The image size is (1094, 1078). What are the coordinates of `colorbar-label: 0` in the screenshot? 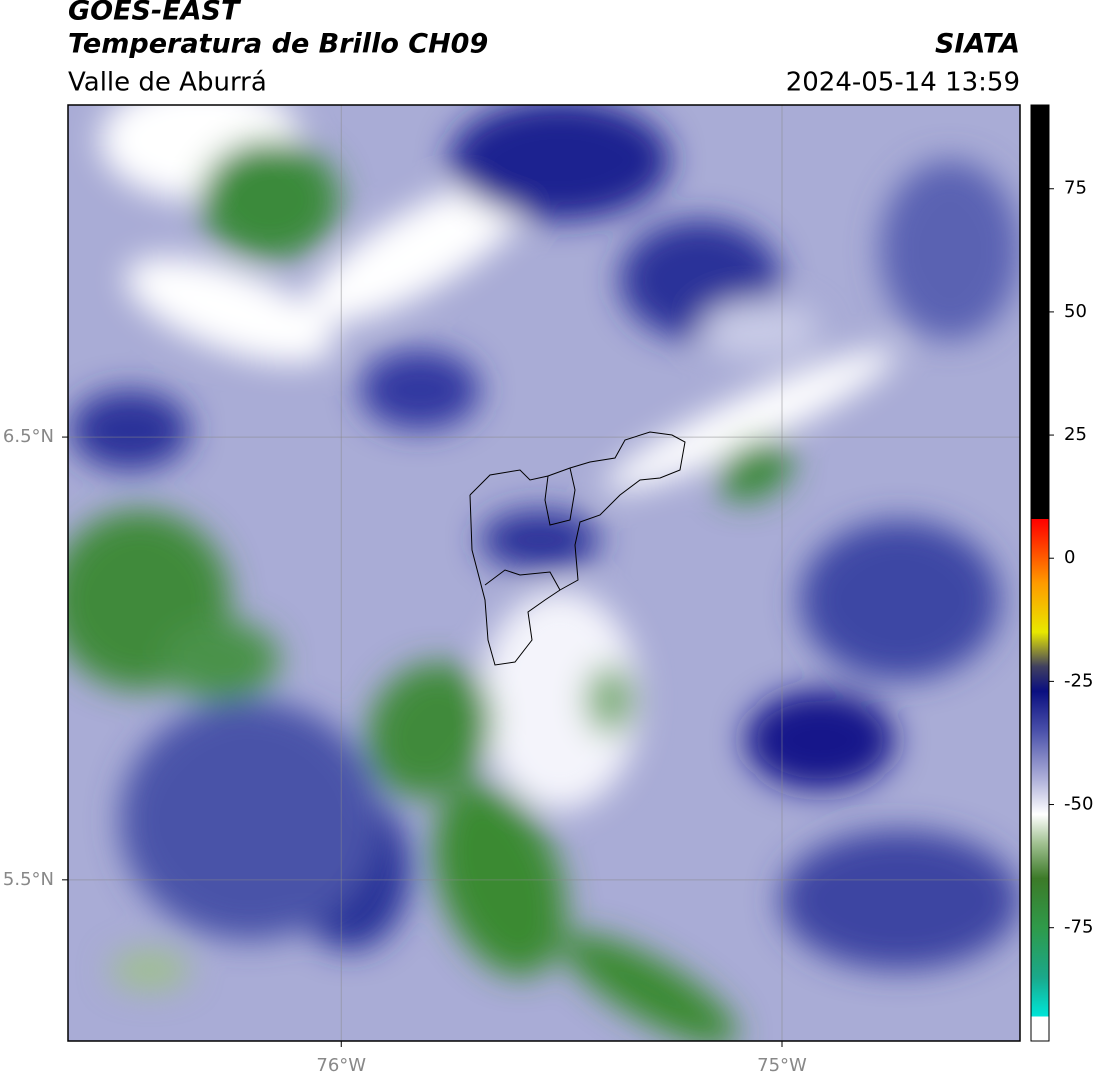 It's located at (1069, 557).